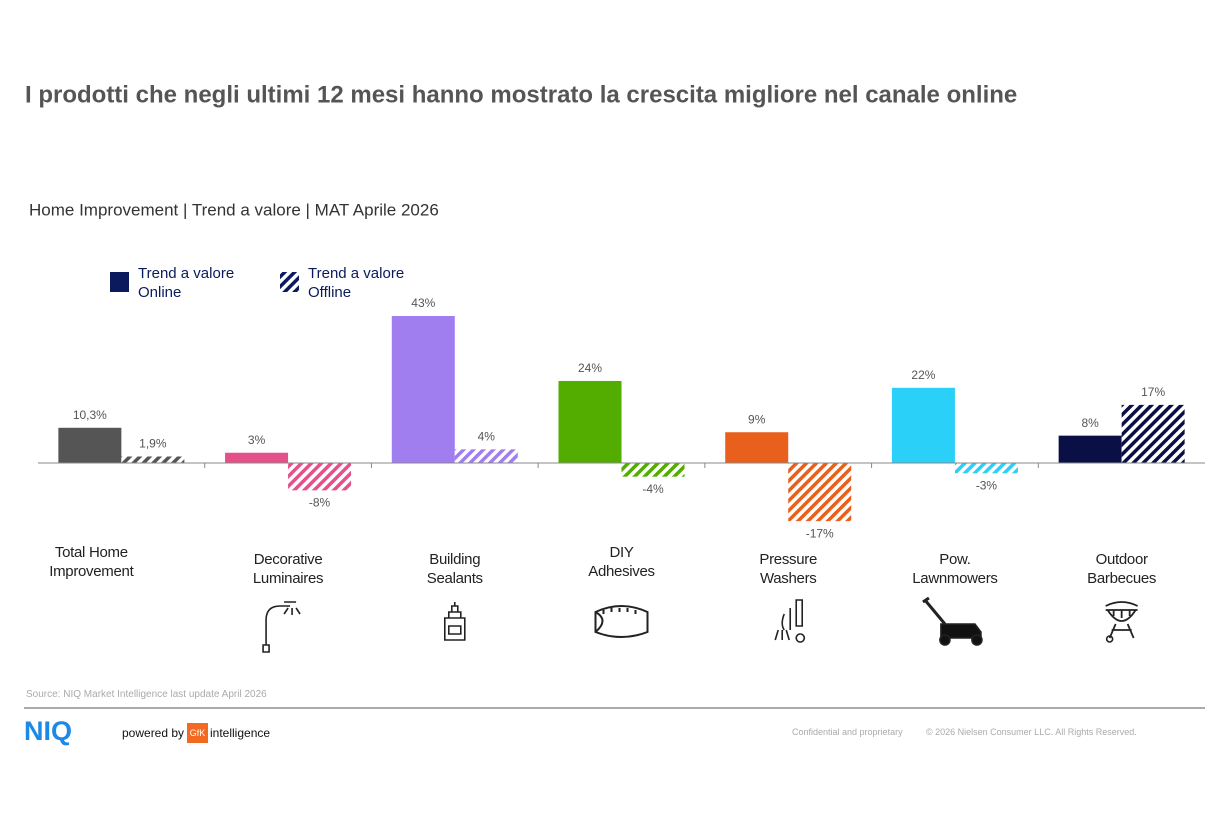 The height and width of the screenshot is (827, 1229). I want to click on value-label: 17%, so click(1153, 392).